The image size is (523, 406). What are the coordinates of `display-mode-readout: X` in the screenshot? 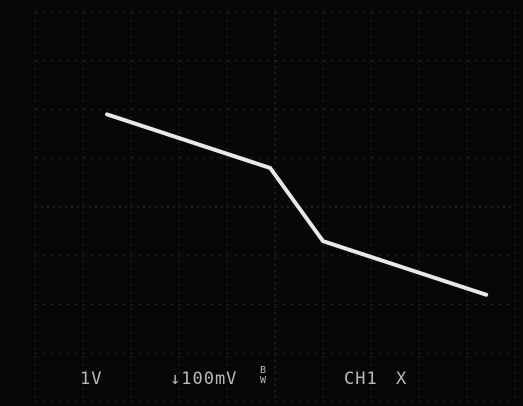 It's located at (402, 379).